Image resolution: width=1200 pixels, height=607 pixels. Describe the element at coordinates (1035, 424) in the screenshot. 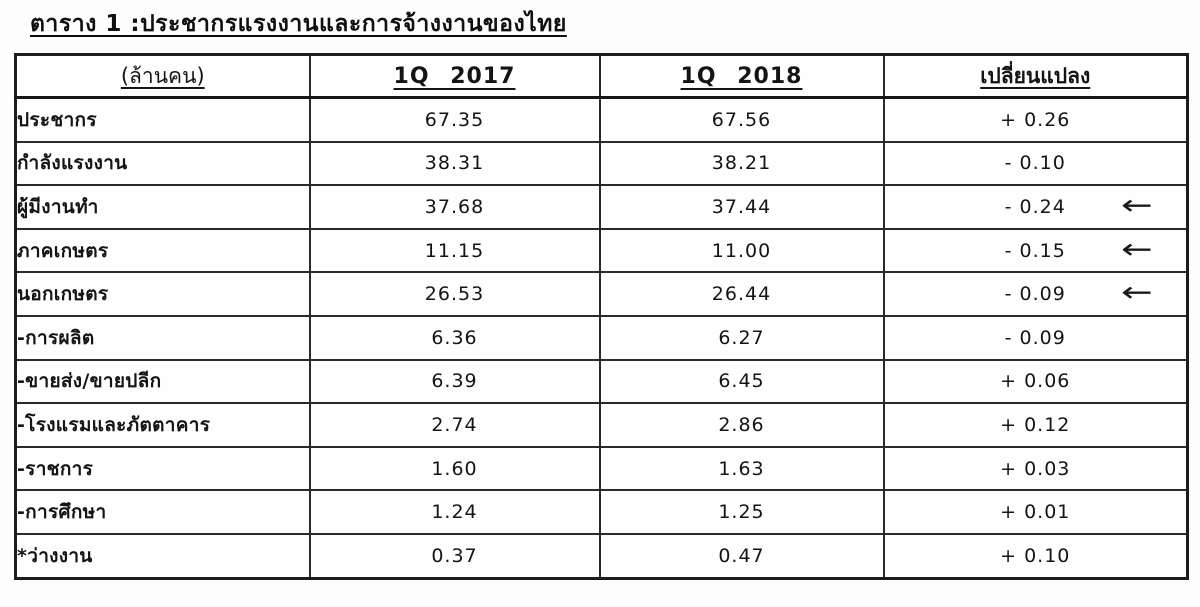

I see `change-value: + 0.12` at that location.